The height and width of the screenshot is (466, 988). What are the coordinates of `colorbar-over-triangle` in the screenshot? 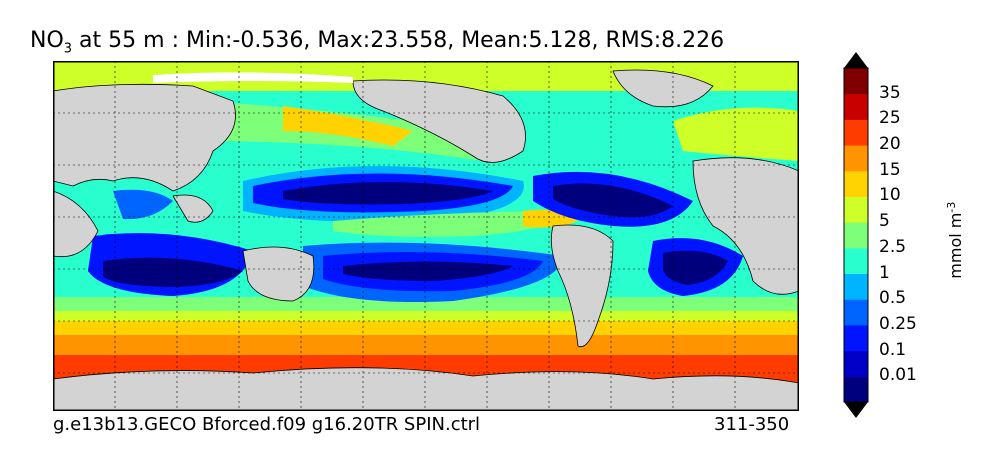 It's located at (856, 60).